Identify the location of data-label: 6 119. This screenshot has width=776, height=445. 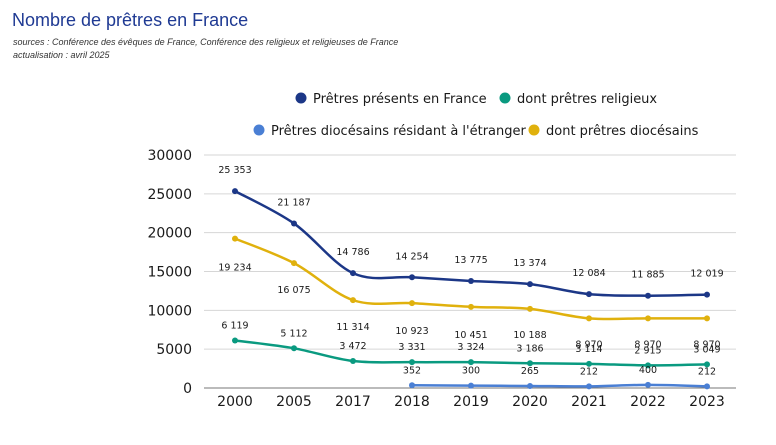
(234, 325).